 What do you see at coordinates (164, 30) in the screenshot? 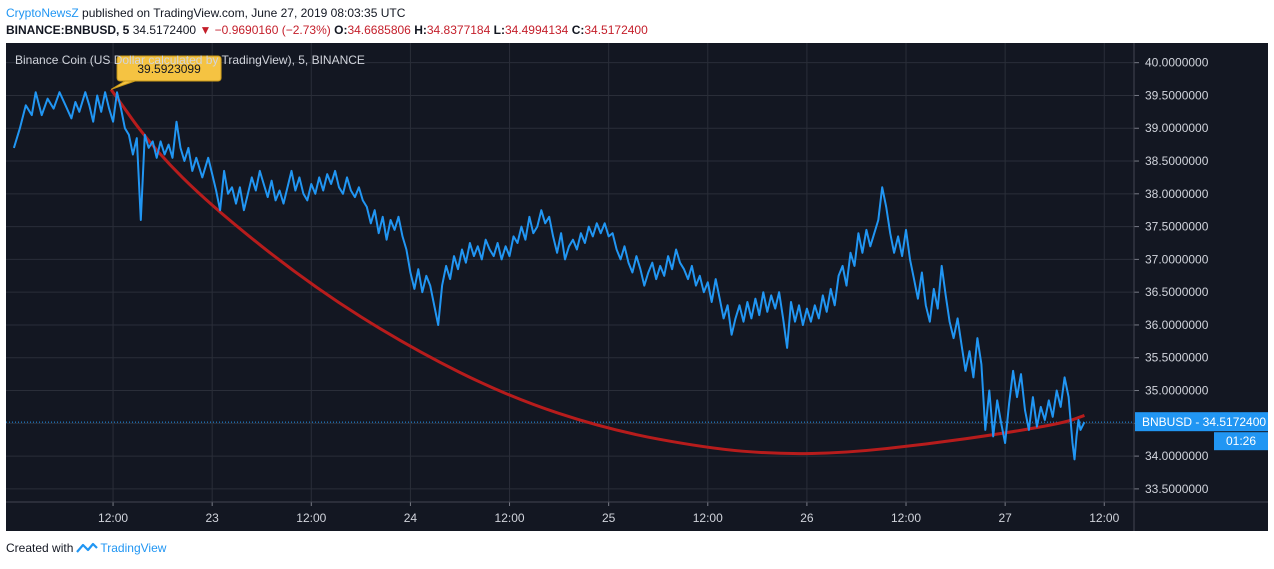
I see `last-price: 34.5172400` at bounding box center [164, 30].